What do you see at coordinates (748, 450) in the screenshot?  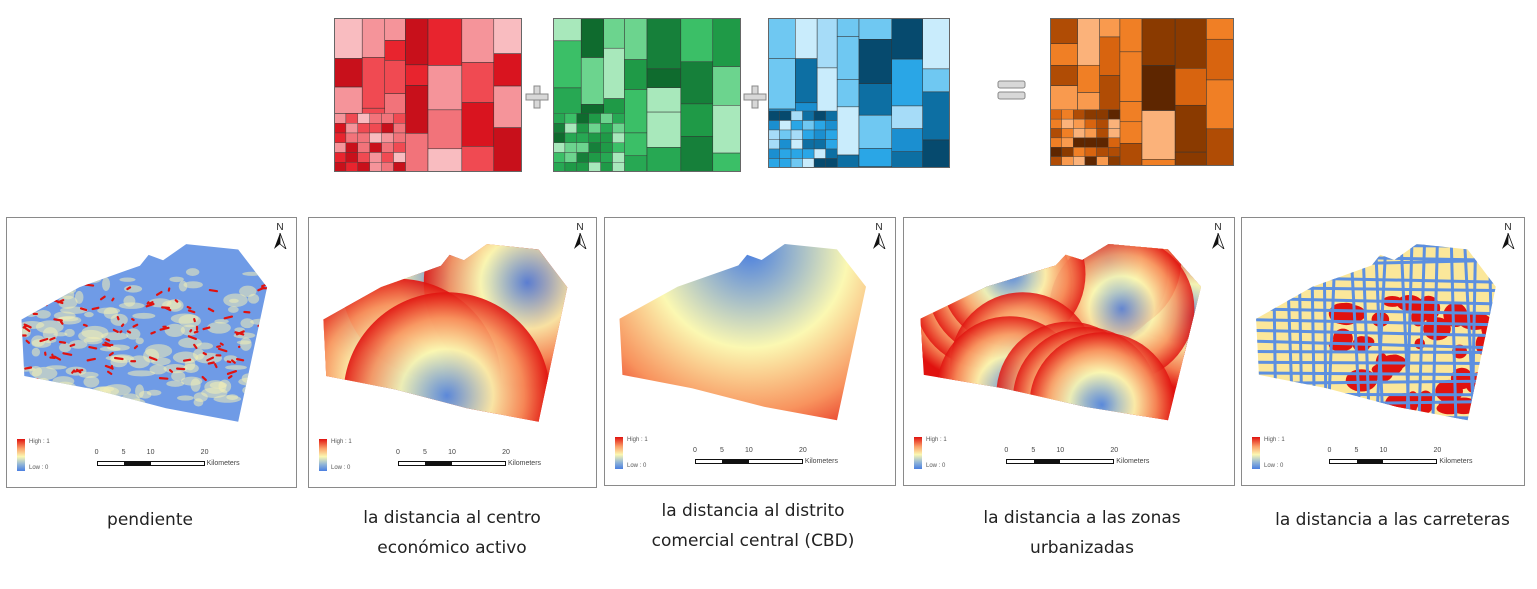 I see `scale-tick-label: 10` at bounding box center [748, 450].